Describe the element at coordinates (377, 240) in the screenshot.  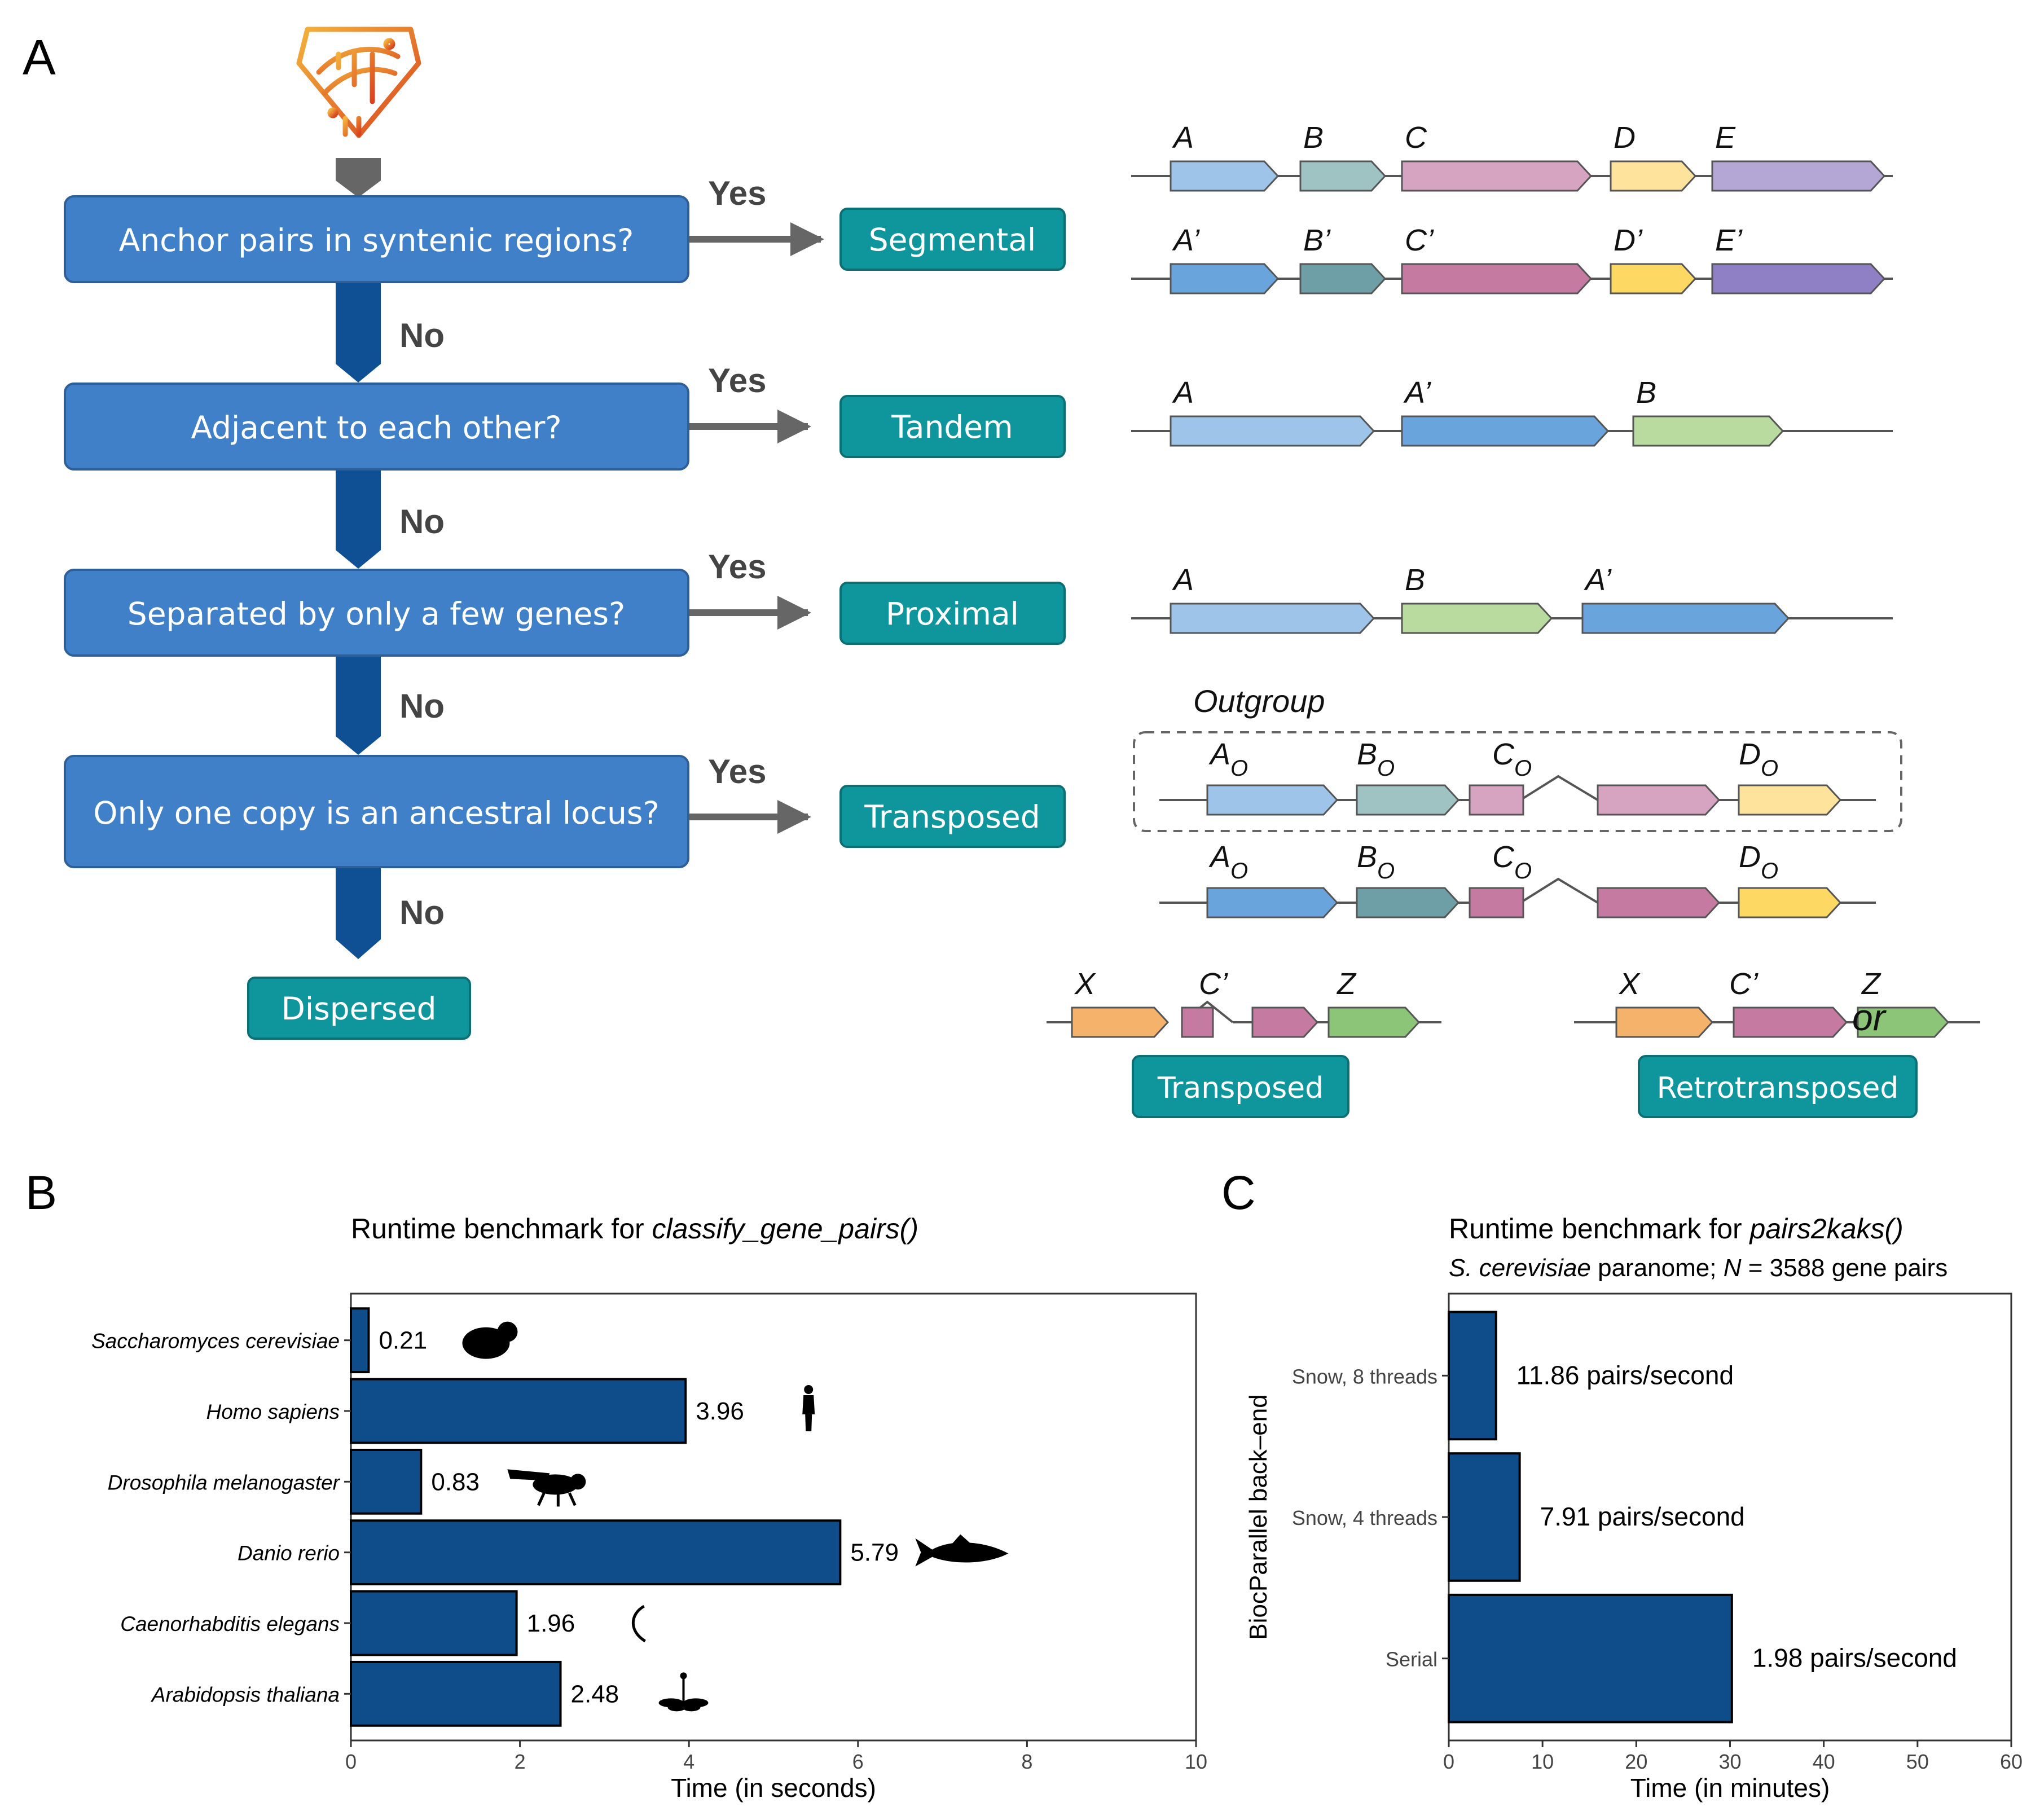
I see `question-text: Anchor pairs in syntenic regions?` at that location.